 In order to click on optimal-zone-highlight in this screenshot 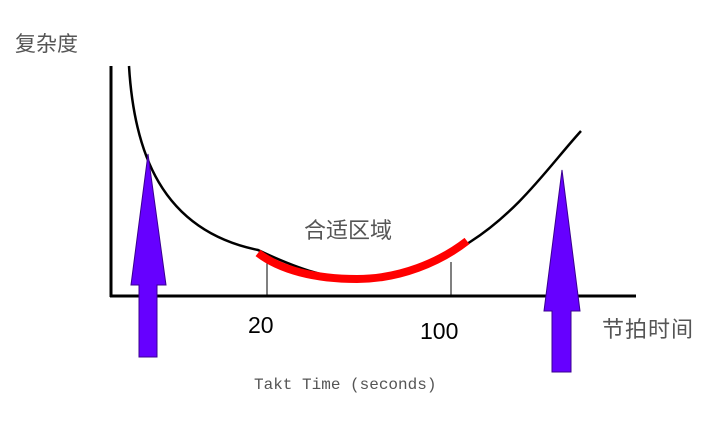, I will do `click(362, 260)`.